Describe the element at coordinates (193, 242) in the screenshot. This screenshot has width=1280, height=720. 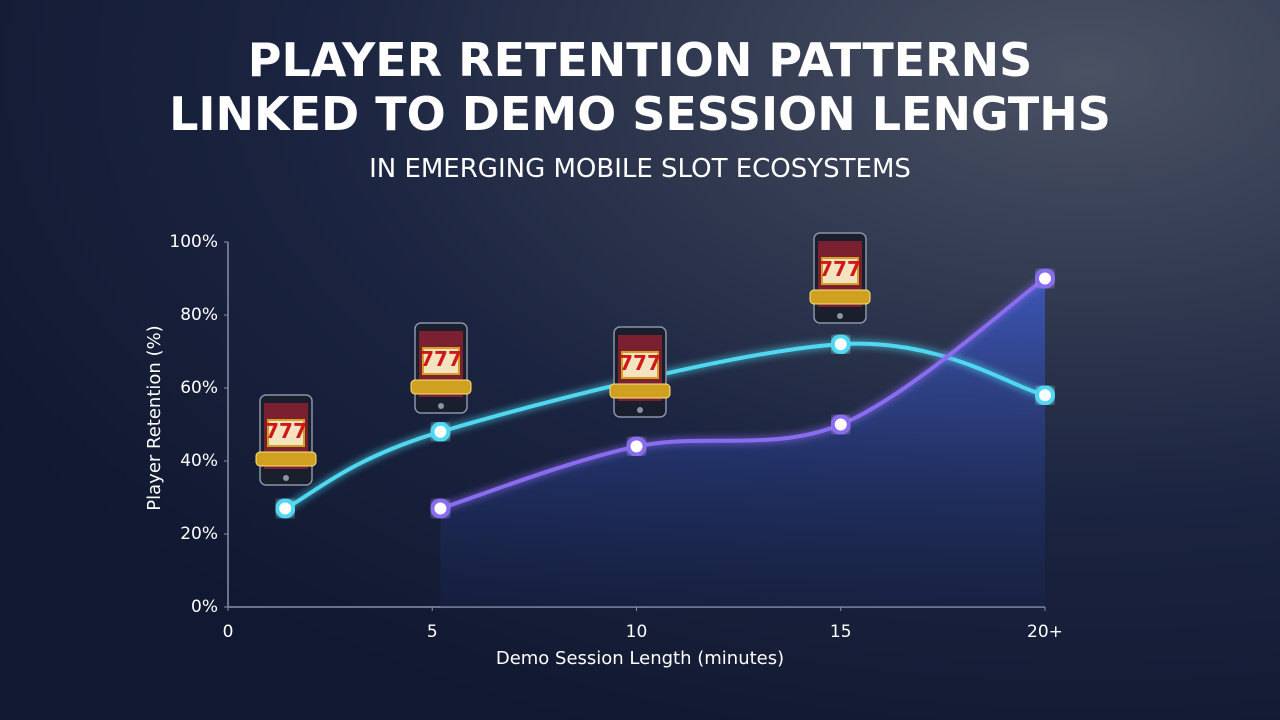
I see `y-tick-label: 100%` at that location.